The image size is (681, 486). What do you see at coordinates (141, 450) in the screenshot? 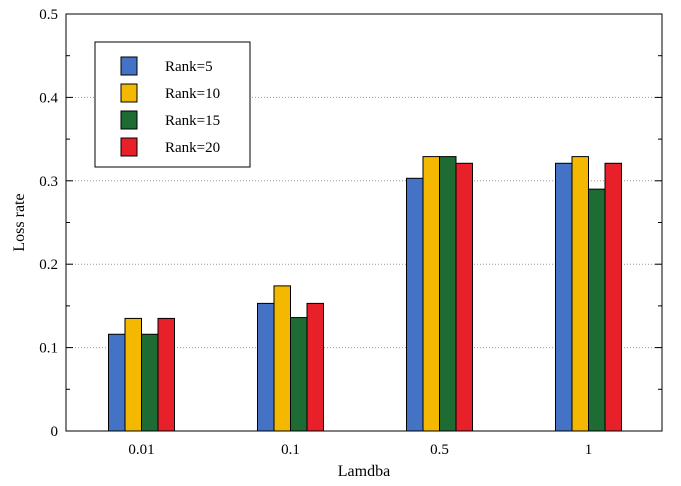
I see `x-tick-label: 0.01` at bounding box center [141, 450].